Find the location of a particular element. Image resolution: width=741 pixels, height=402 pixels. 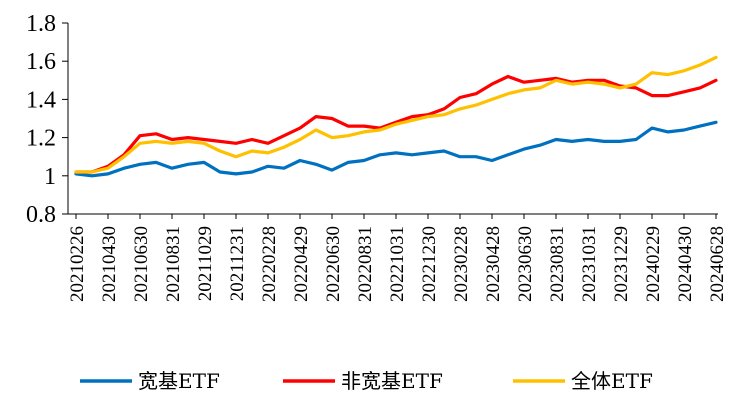

x-tick-label: 20210831 is located at coordinates (173, 264).